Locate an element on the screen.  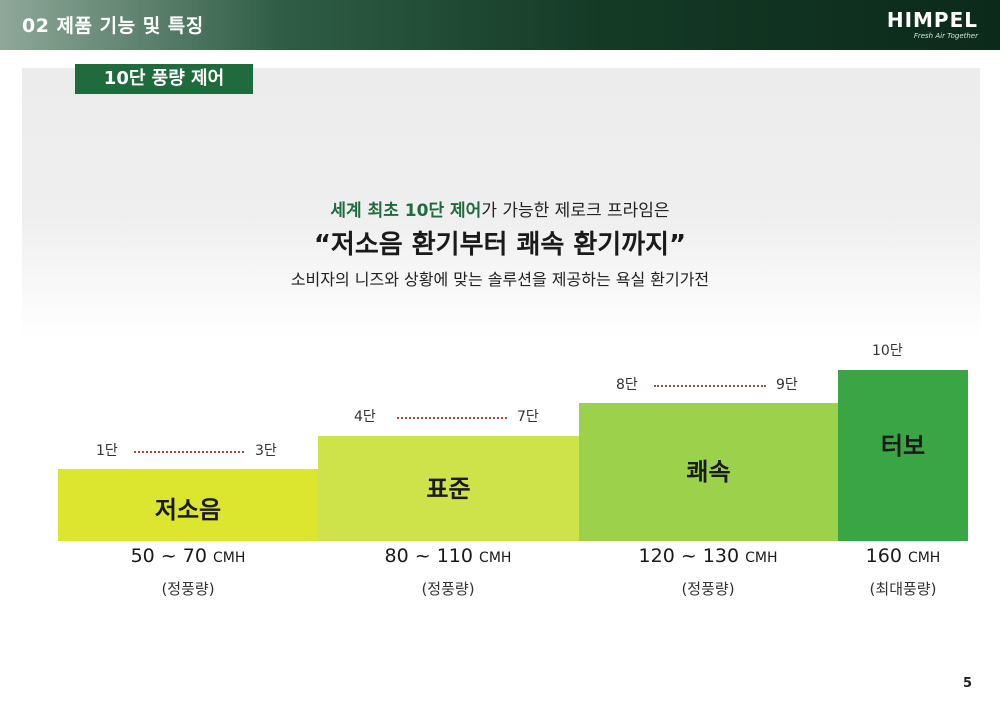
mode-bar-label: 쾌속 is located at coordinates (708, 471).